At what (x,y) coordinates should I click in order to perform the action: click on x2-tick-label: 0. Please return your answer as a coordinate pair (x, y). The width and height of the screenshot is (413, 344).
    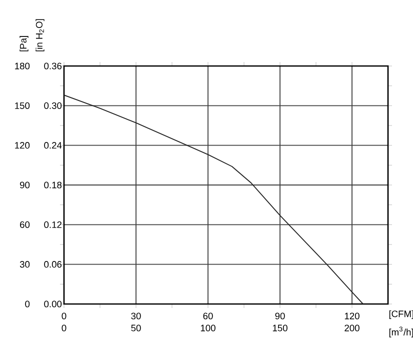
    Looking at the image, I should click on (64, 328).